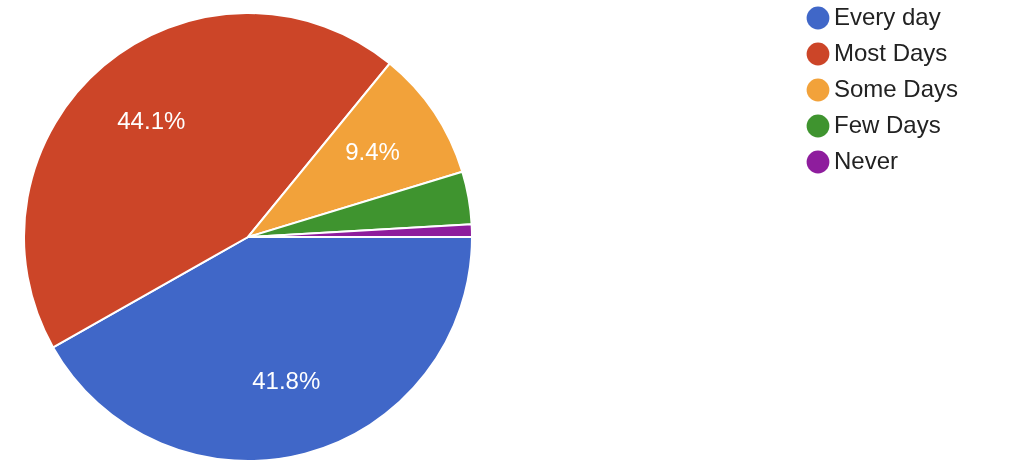  What do you see at coordinates (151, 121) in the screenshot?
I see `data-label: 44.1%` at bounding box center [151, 121].